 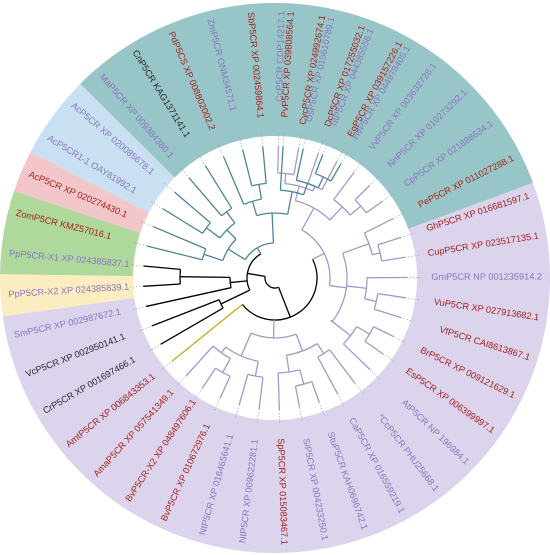 What do you see at coordinates (102, 148) in the screenshot?
I see `clade-band-blue` at bounding box center [102, 148].